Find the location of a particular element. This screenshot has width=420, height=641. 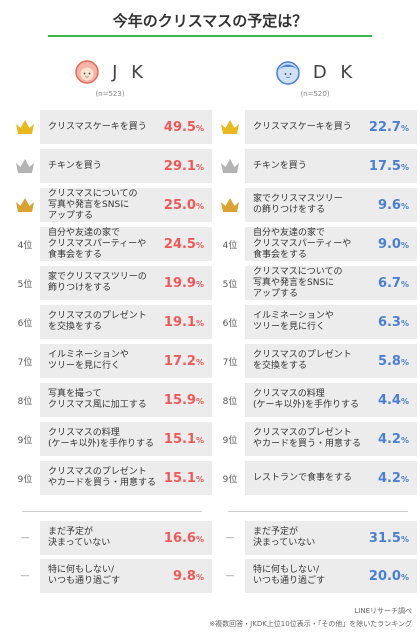

ranking-item-box: レストランで食事をする 4.2% is located at coordinates (331, 478).